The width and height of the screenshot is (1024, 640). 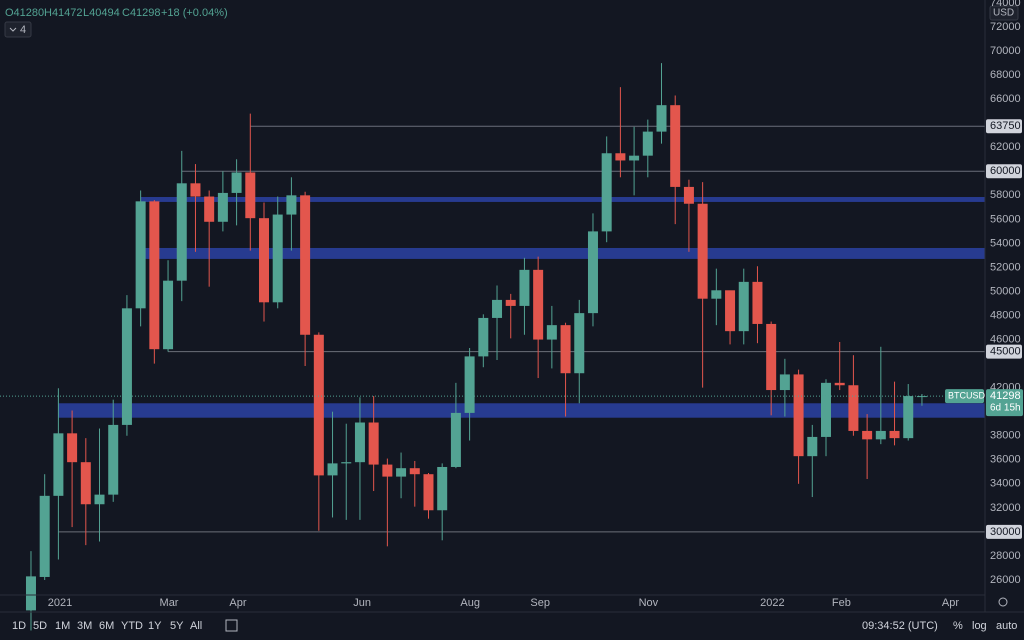 I want to click on level-label: 63750, so click(x=1005, y=126).